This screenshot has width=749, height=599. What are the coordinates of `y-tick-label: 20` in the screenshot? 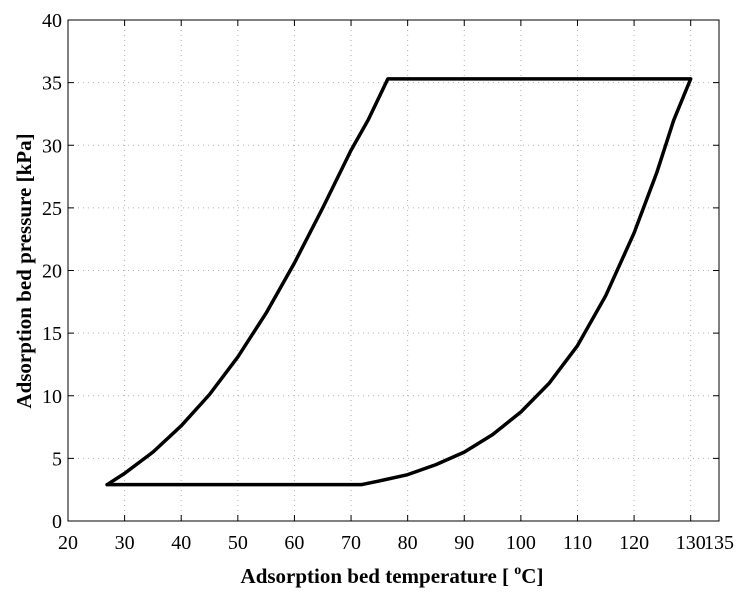 It's located at (52, 272).